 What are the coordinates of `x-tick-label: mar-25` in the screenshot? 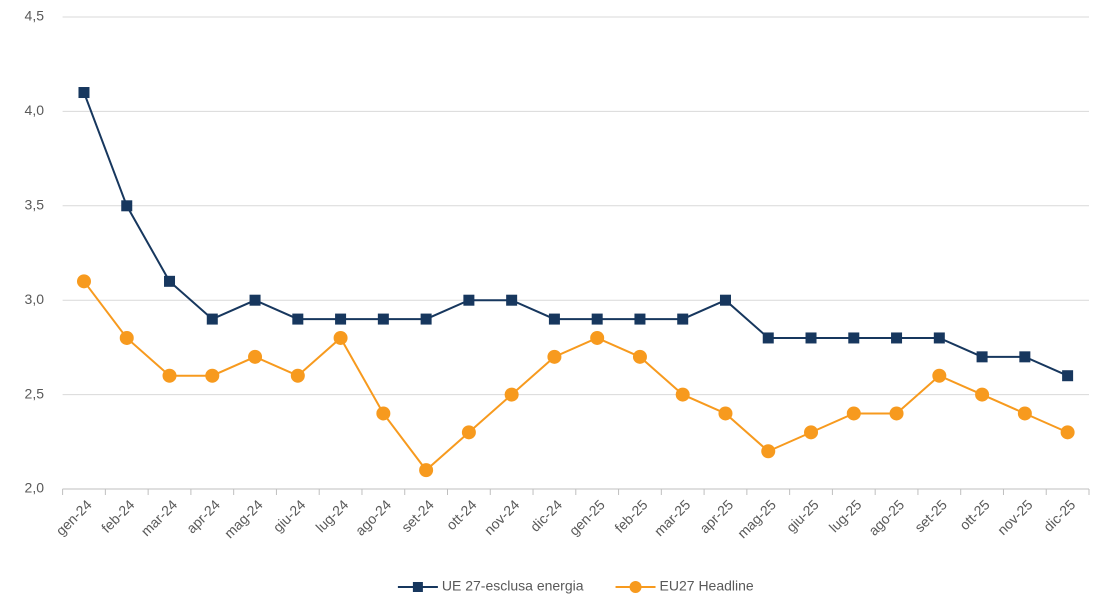 It's located at (672, 517).